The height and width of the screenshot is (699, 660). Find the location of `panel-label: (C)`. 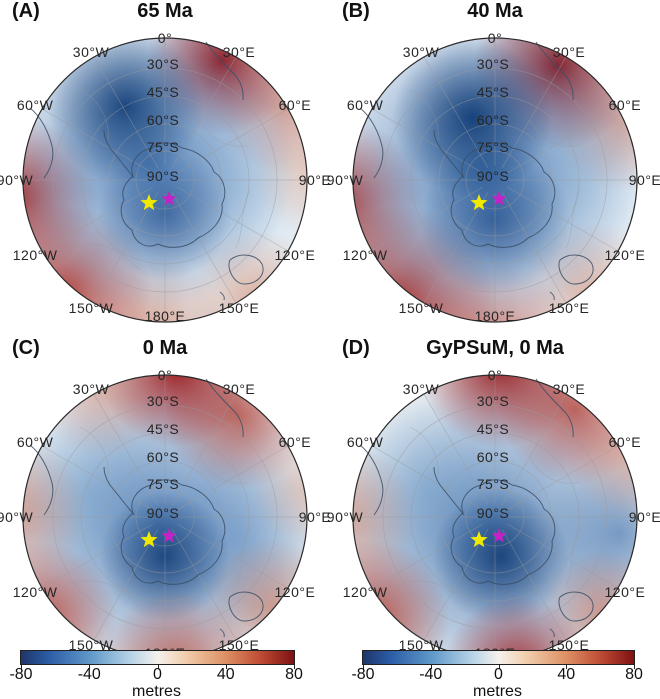

panel-label: (C) is located at coordinates (26, 348).